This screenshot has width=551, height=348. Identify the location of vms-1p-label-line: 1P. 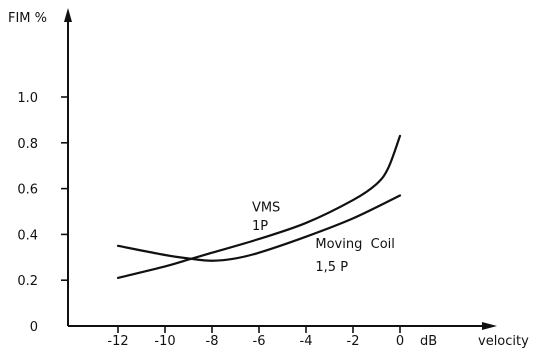
(260, 226).